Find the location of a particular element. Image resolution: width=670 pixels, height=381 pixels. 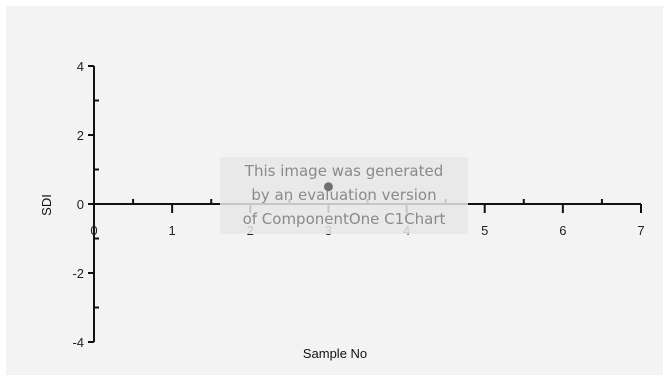

x-tick-label: 7 is located at coordinates (640, 230).